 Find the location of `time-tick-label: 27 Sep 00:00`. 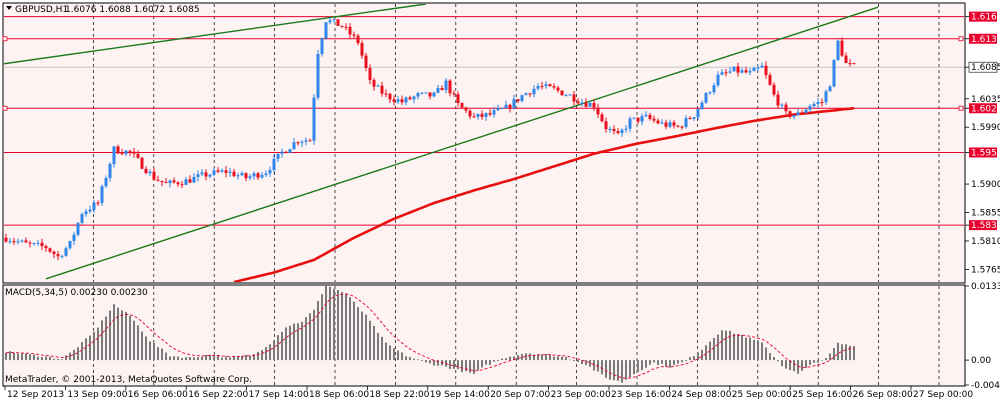

time-tick-label: 27 Sep 00:00 is located at coordinates (943, 395).